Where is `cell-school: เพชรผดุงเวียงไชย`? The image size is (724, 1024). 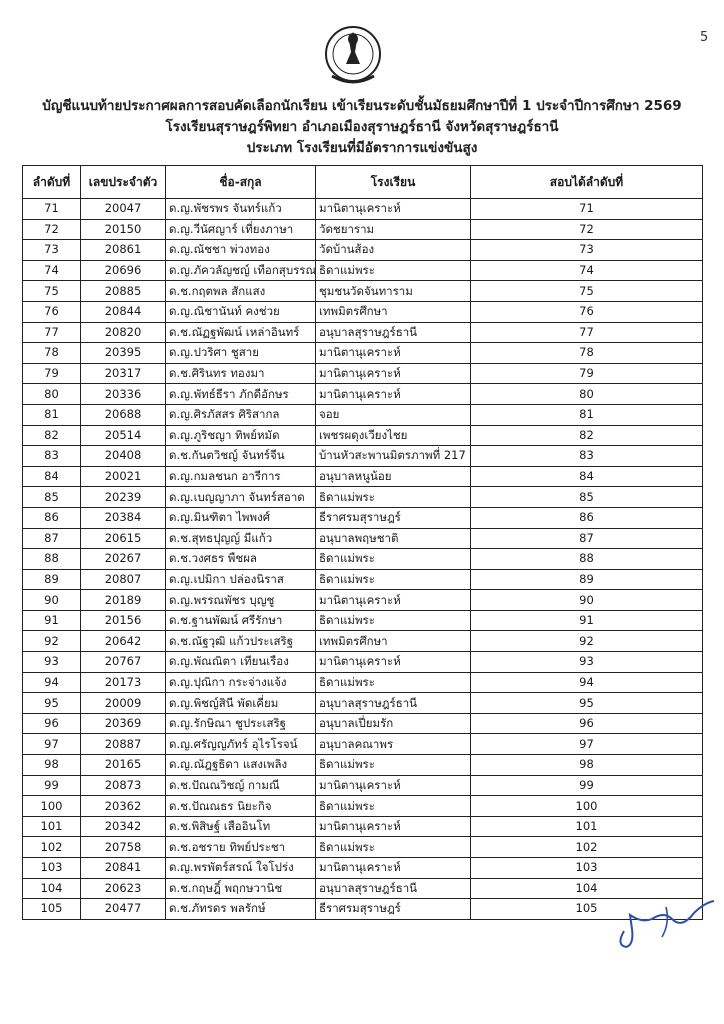
cell-school: เพชรผดุงเวียงไชย is located at coordinates (393, 435).